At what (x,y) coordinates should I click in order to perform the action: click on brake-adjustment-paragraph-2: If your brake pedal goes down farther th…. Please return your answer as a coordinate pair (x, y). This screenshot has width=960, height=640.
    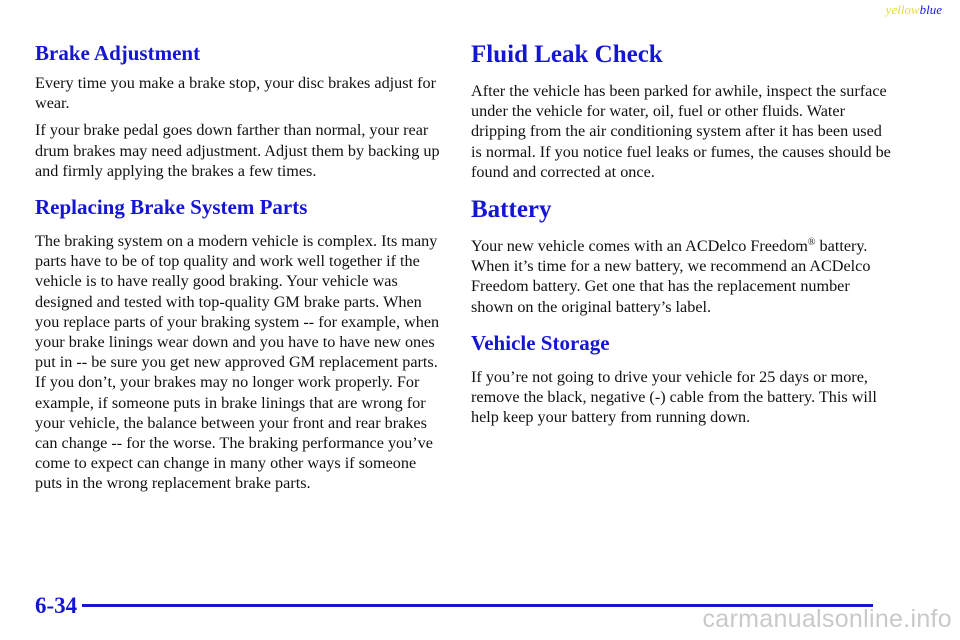
    Looking at the image, I should click on (237, 150).